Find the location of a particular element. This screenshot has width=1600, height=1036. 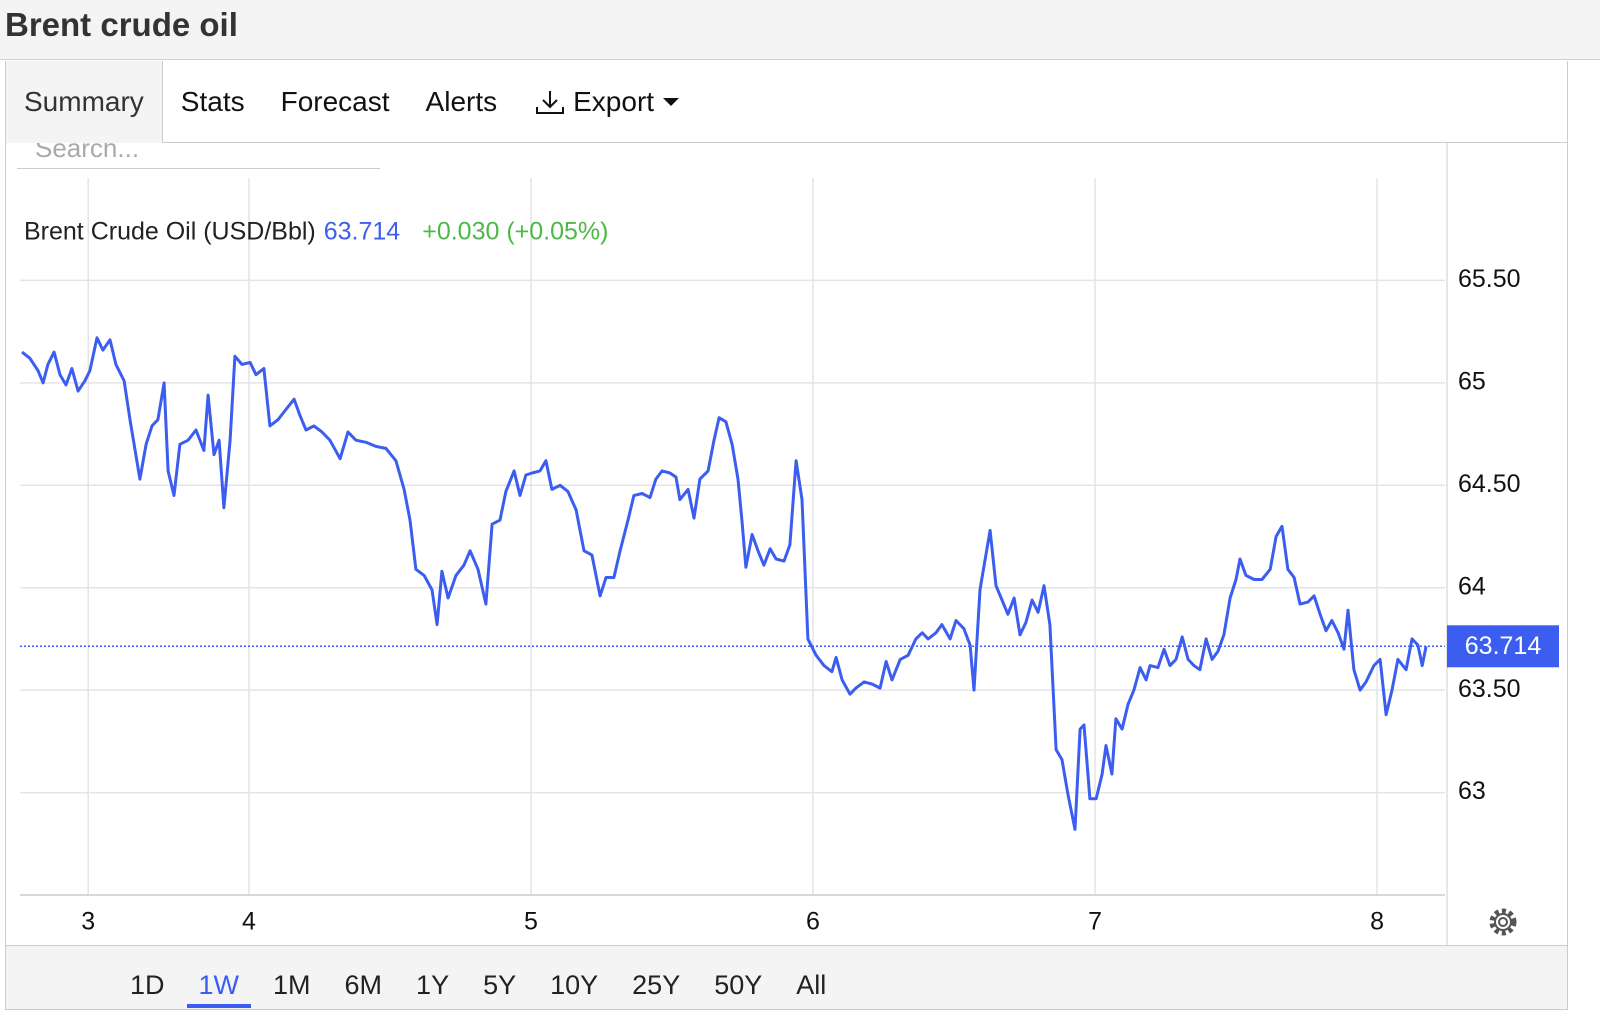

x-tick-label: 4 is located at coordinates (249, 922).